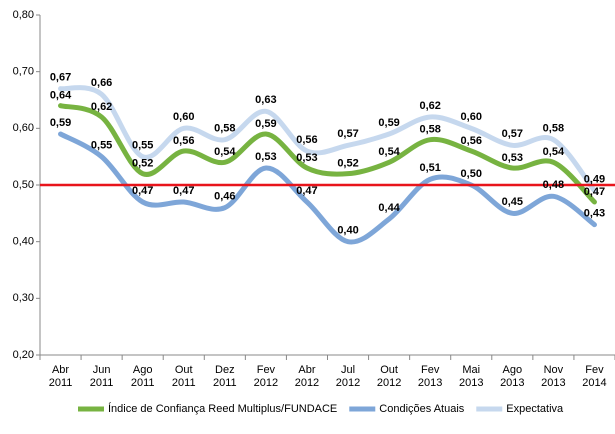  I want to click on x-tick-label: Ago 2013, so click(512, 376).